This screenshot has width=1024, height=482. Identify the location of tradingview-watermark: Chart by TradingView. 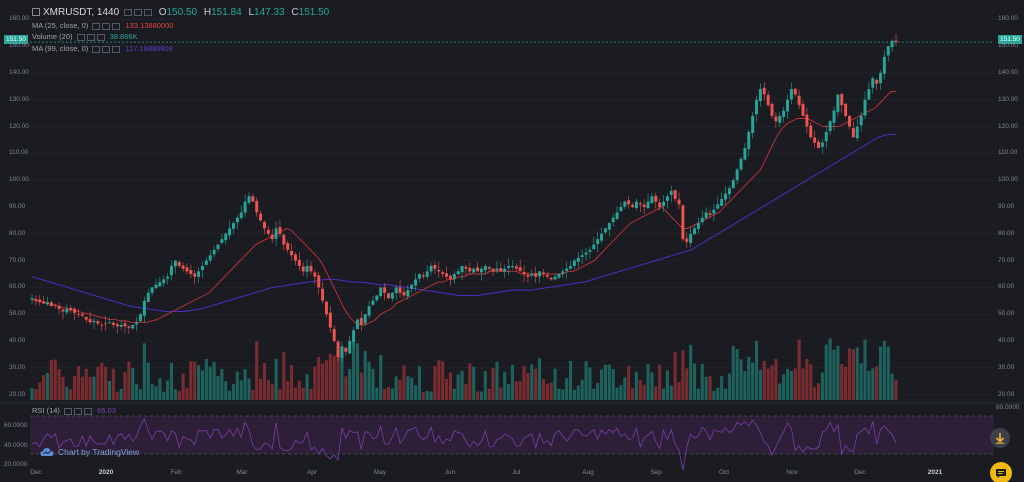
(89, 452).